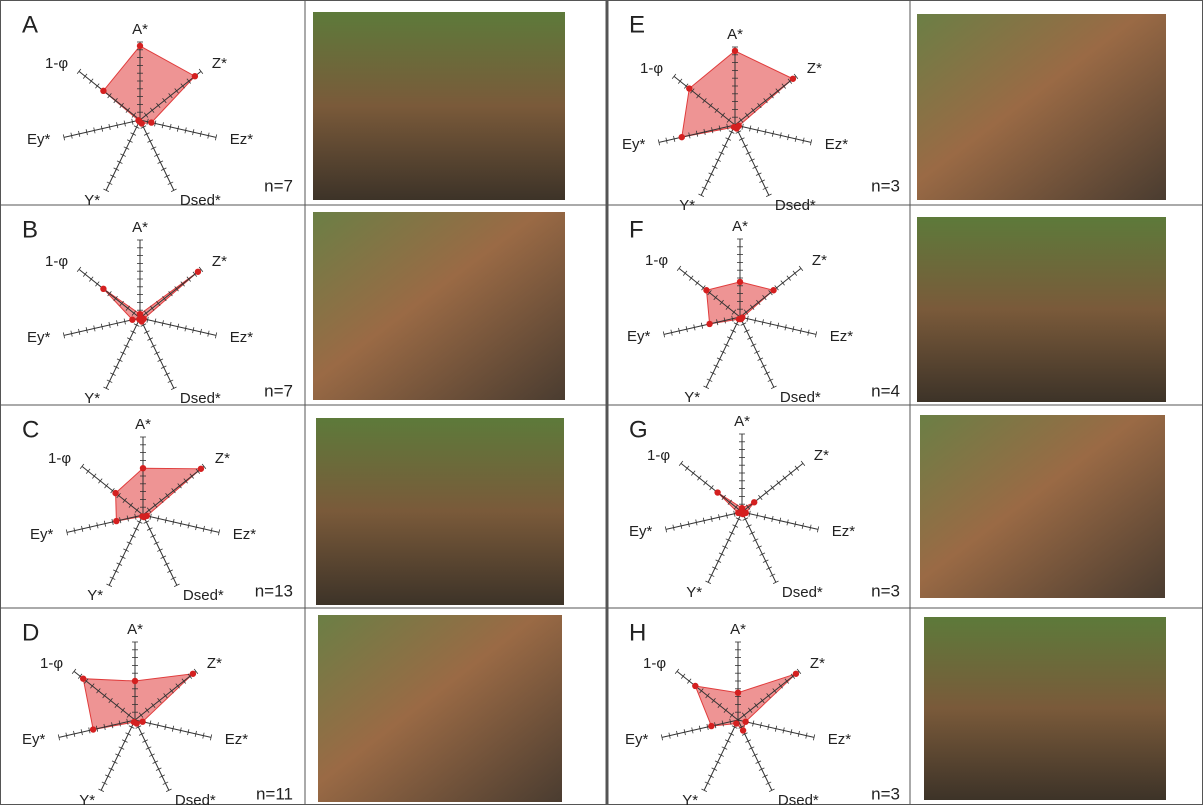  I want to click on panel-letter: E, so click(637, 24).